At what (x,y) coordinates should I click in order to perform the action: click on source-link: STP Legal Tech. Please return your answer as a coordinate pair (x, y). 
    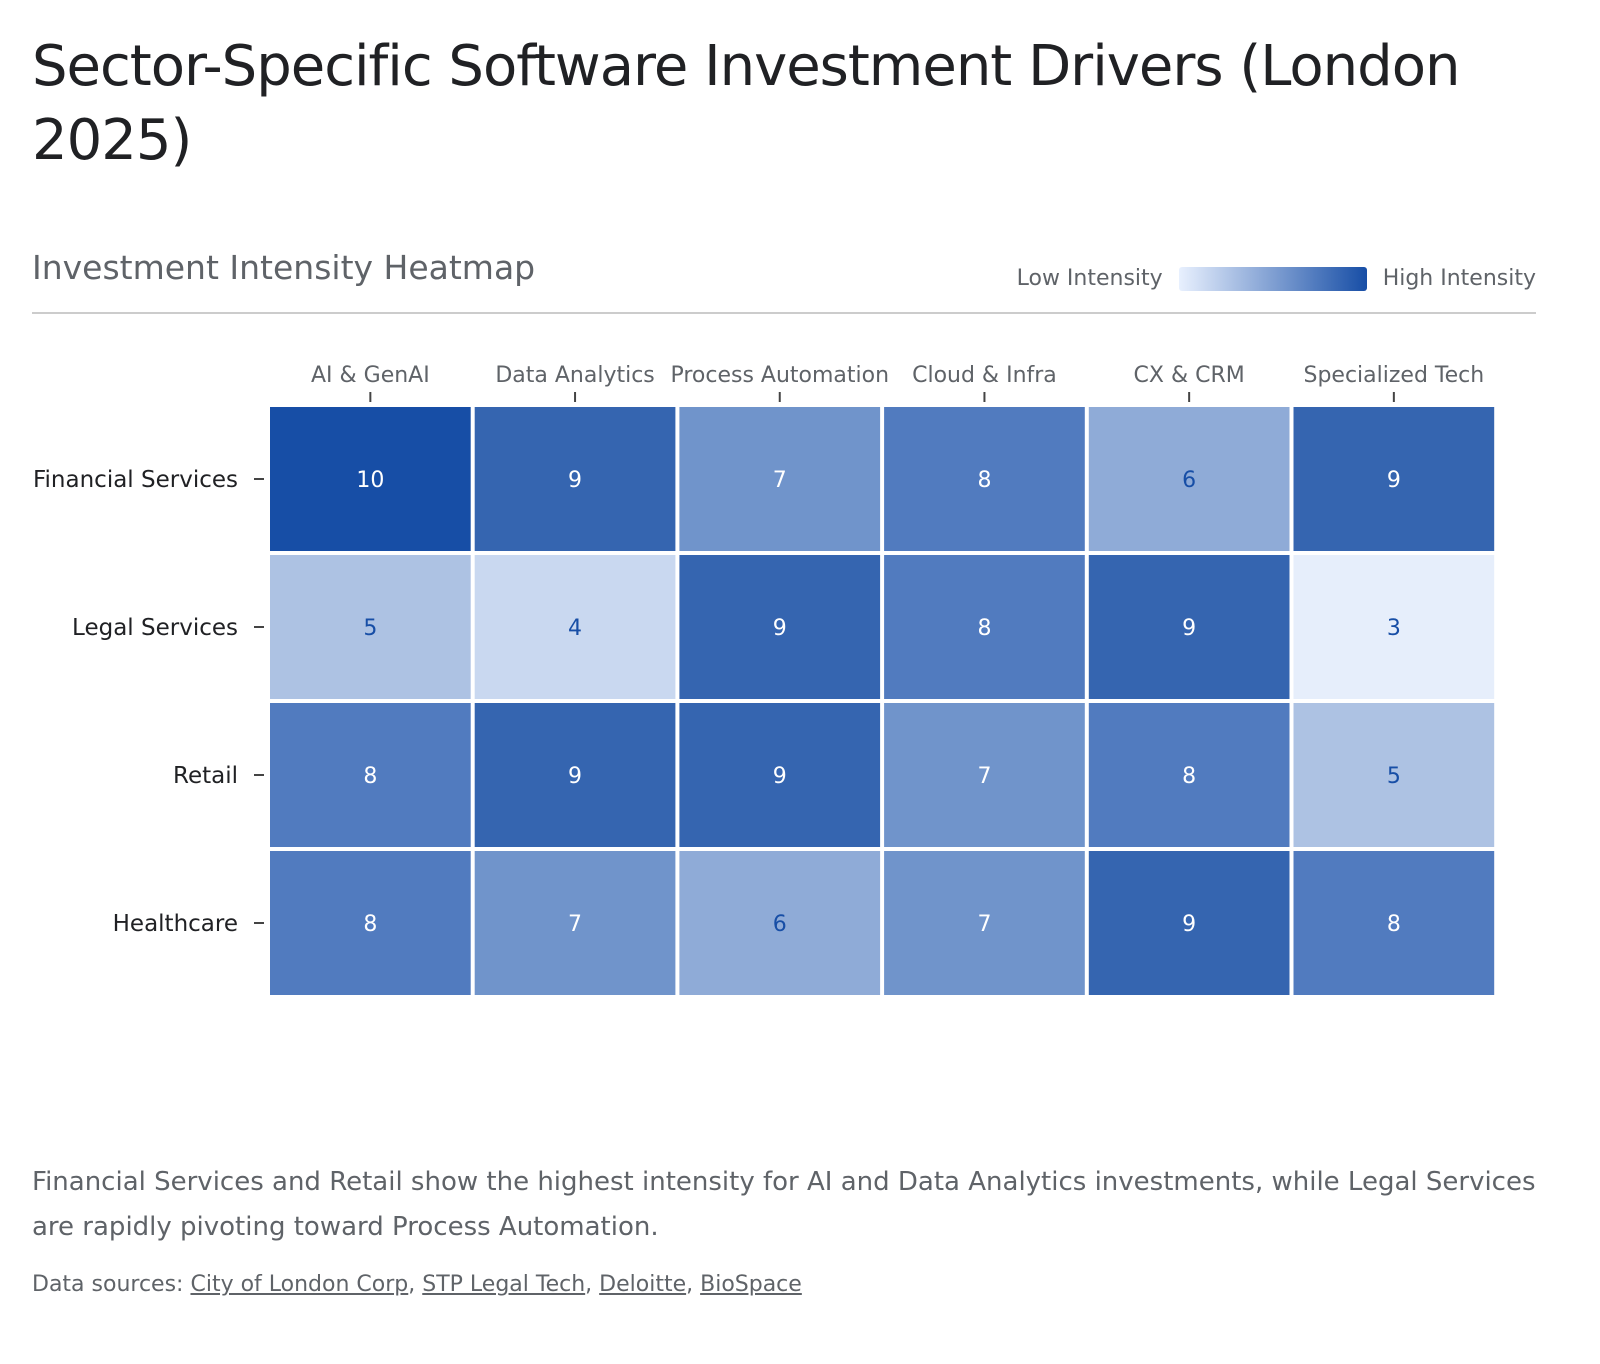
    Looking at the image, I should click on (504, 1284).